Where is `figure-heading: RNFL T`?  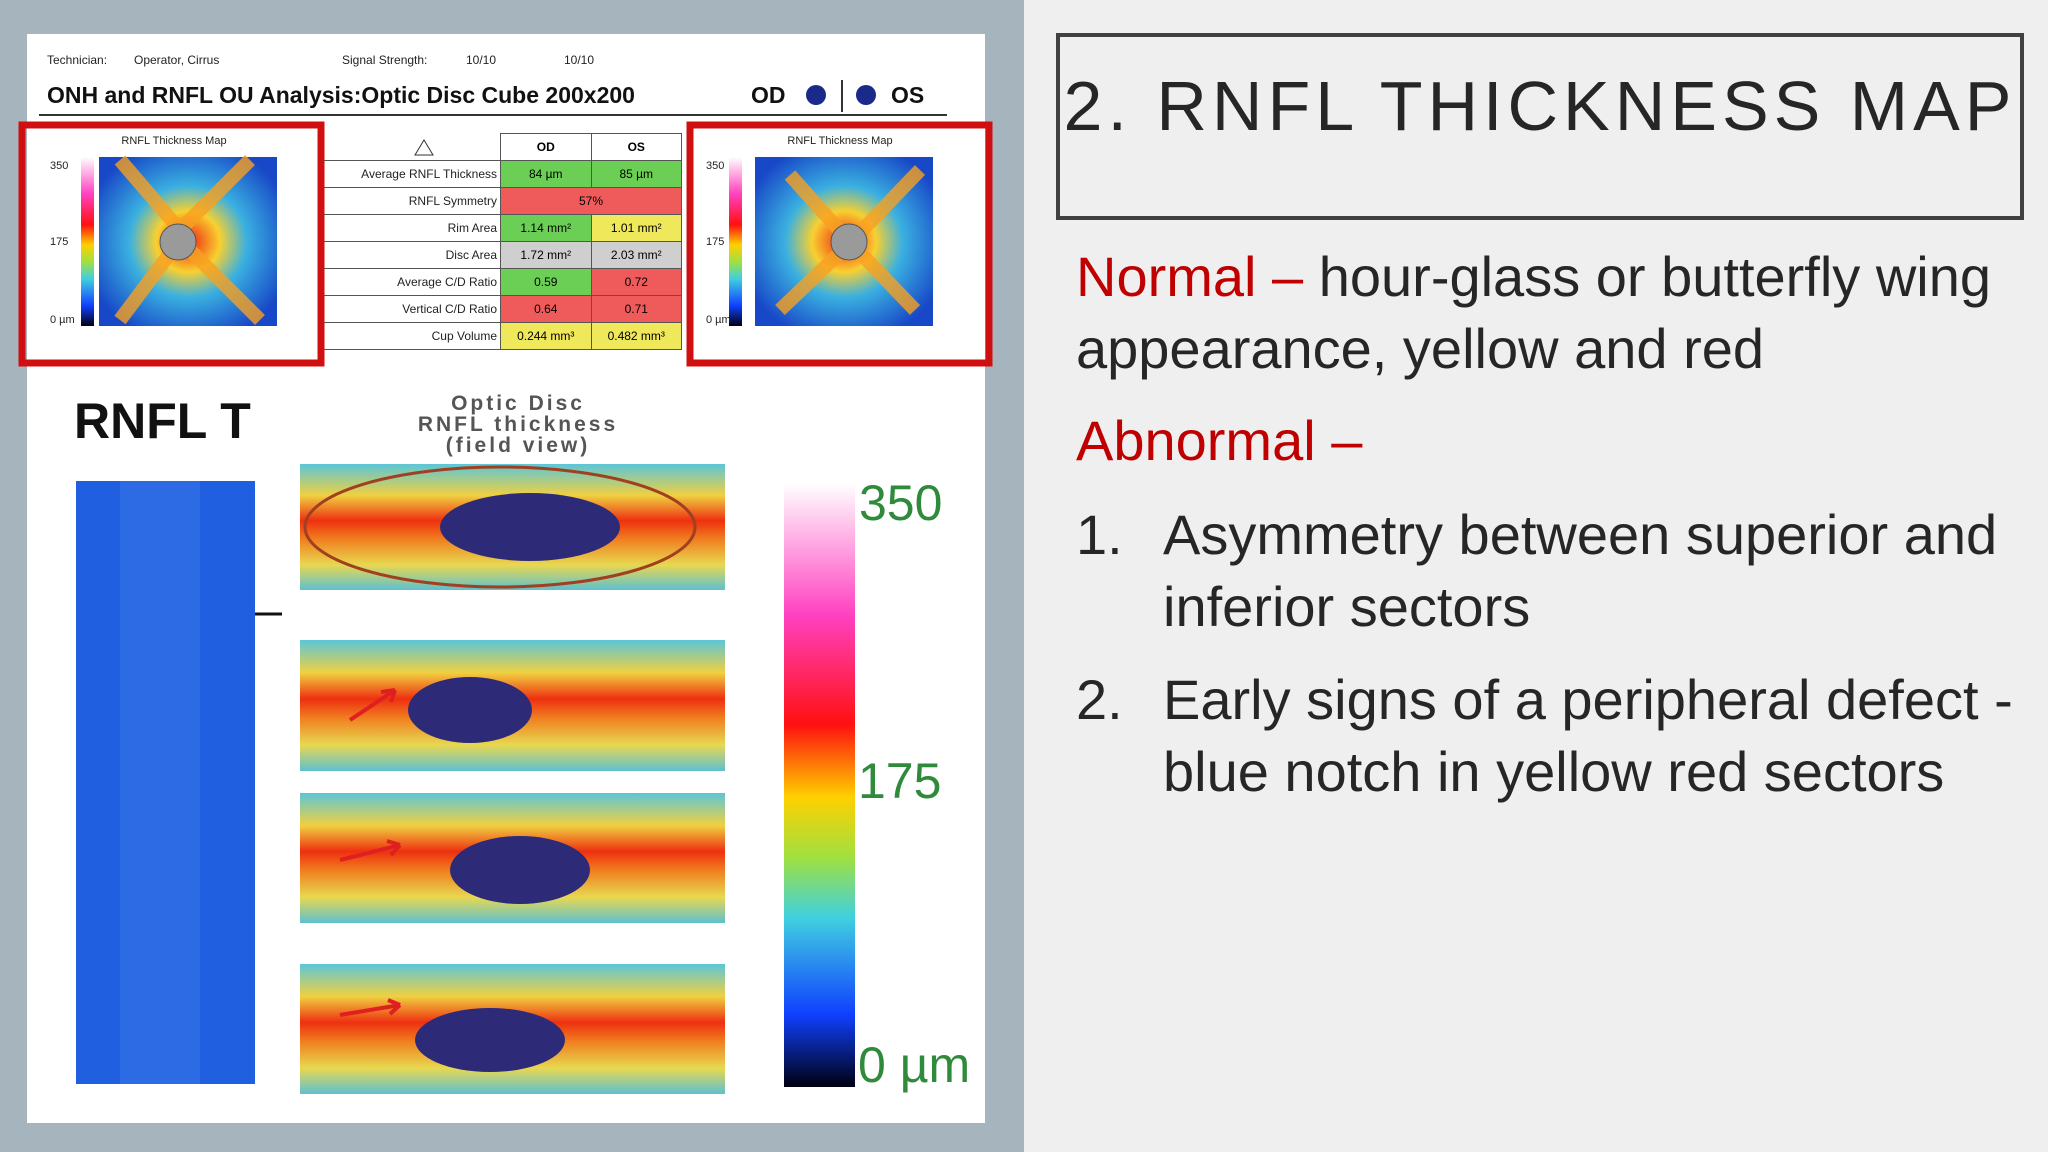 figure-heading: RNFL T is located at coordinates (162, 421).